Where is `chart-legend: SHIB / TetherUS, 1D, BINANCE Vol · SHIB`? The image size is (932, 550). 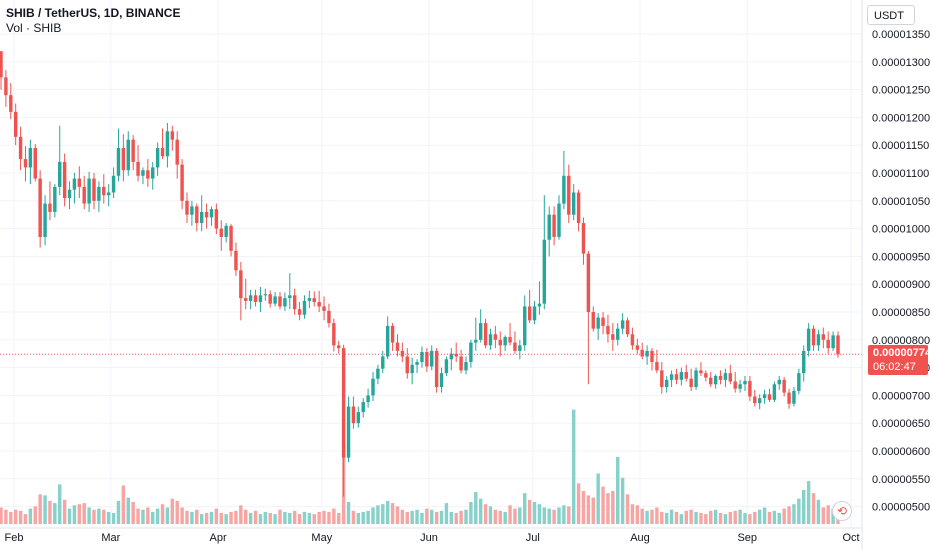 chart-legend: SHIB / TetherUS, 1D, BINANCE Vol · SHIB is located at coordinates (93, 21).